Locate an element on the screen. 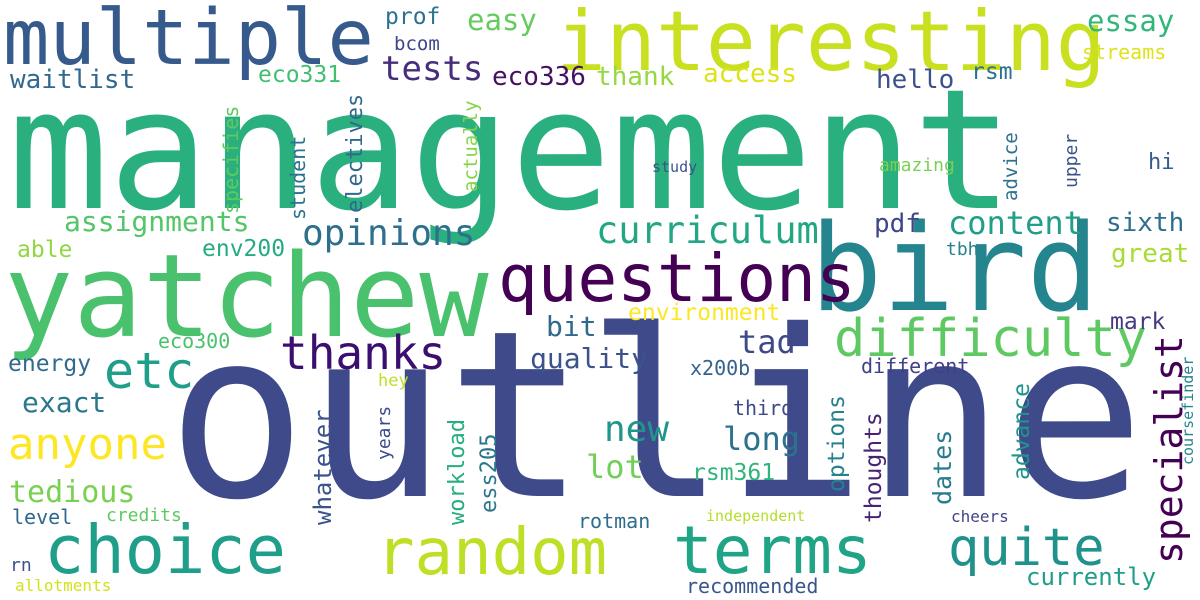  word-easy: easy is located at coordinates (502, 20).